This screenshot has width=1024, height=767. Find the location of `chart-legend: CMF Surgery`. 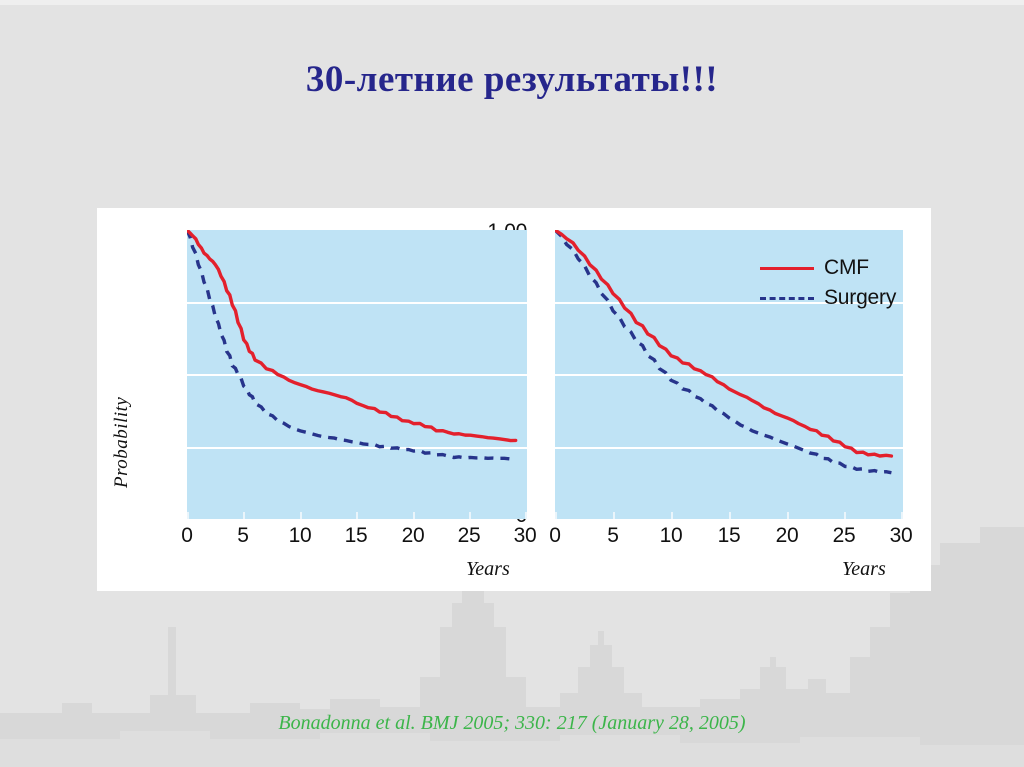

chart-legend: CMF Surgery is located at coordinates (835, 283).